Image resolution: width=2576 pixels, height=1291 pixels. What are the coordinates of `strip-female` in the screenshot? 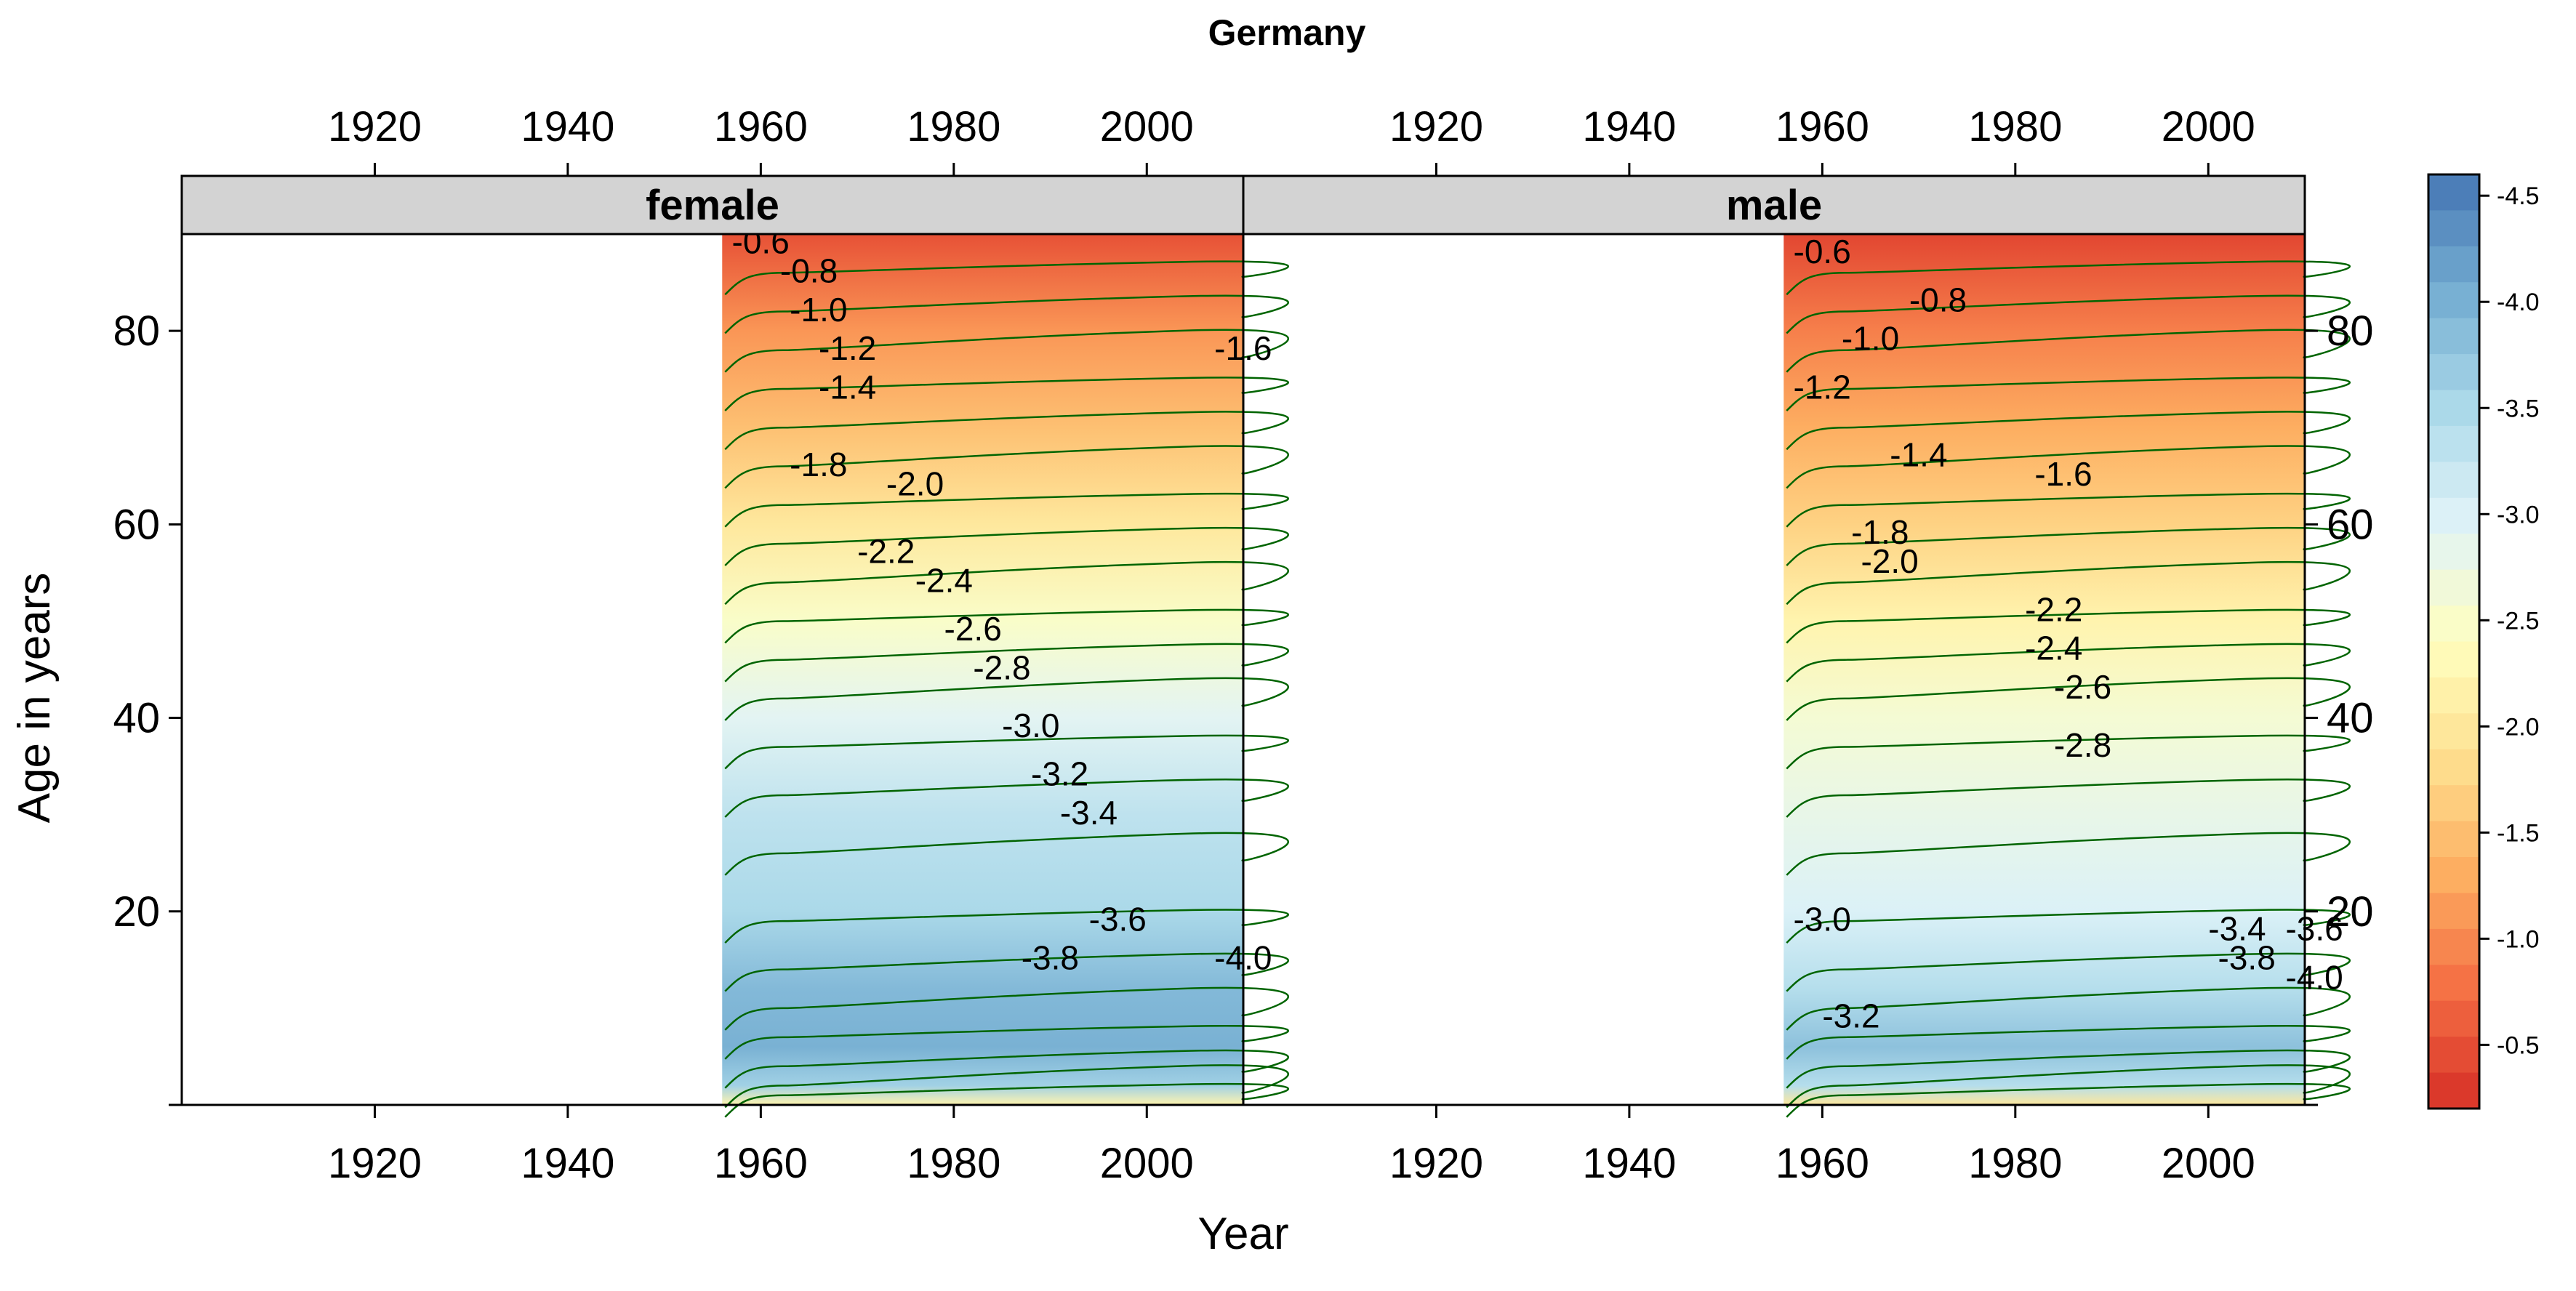 It's located at (712, 205).